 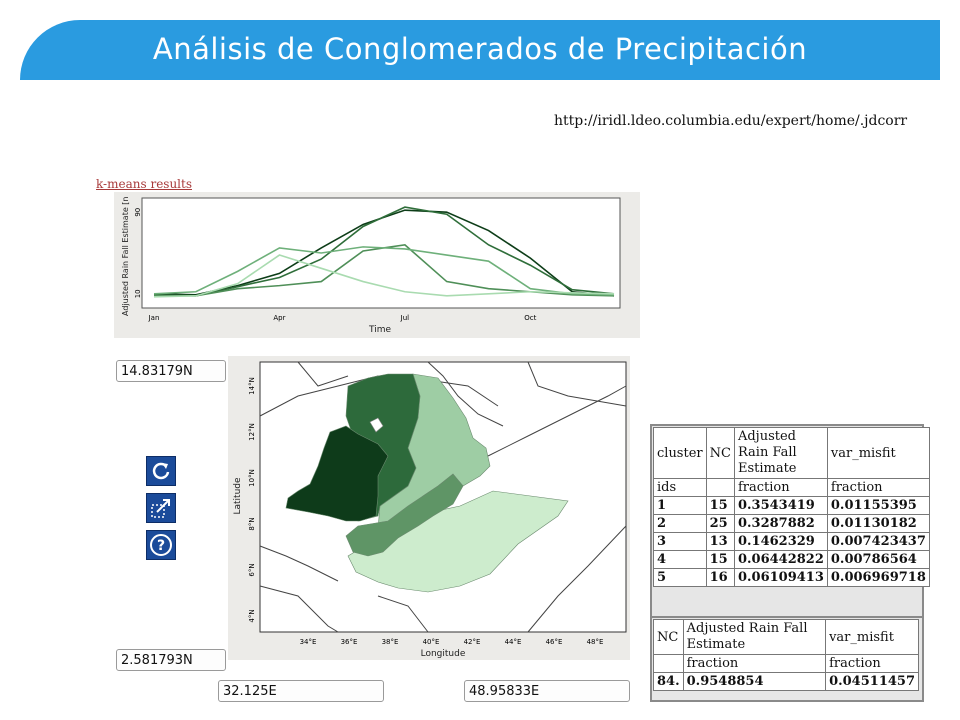 What do you see at coordinates (337, 473) in the screenshot?
I see `cluster-1-region` at bounding box center [337, 473].